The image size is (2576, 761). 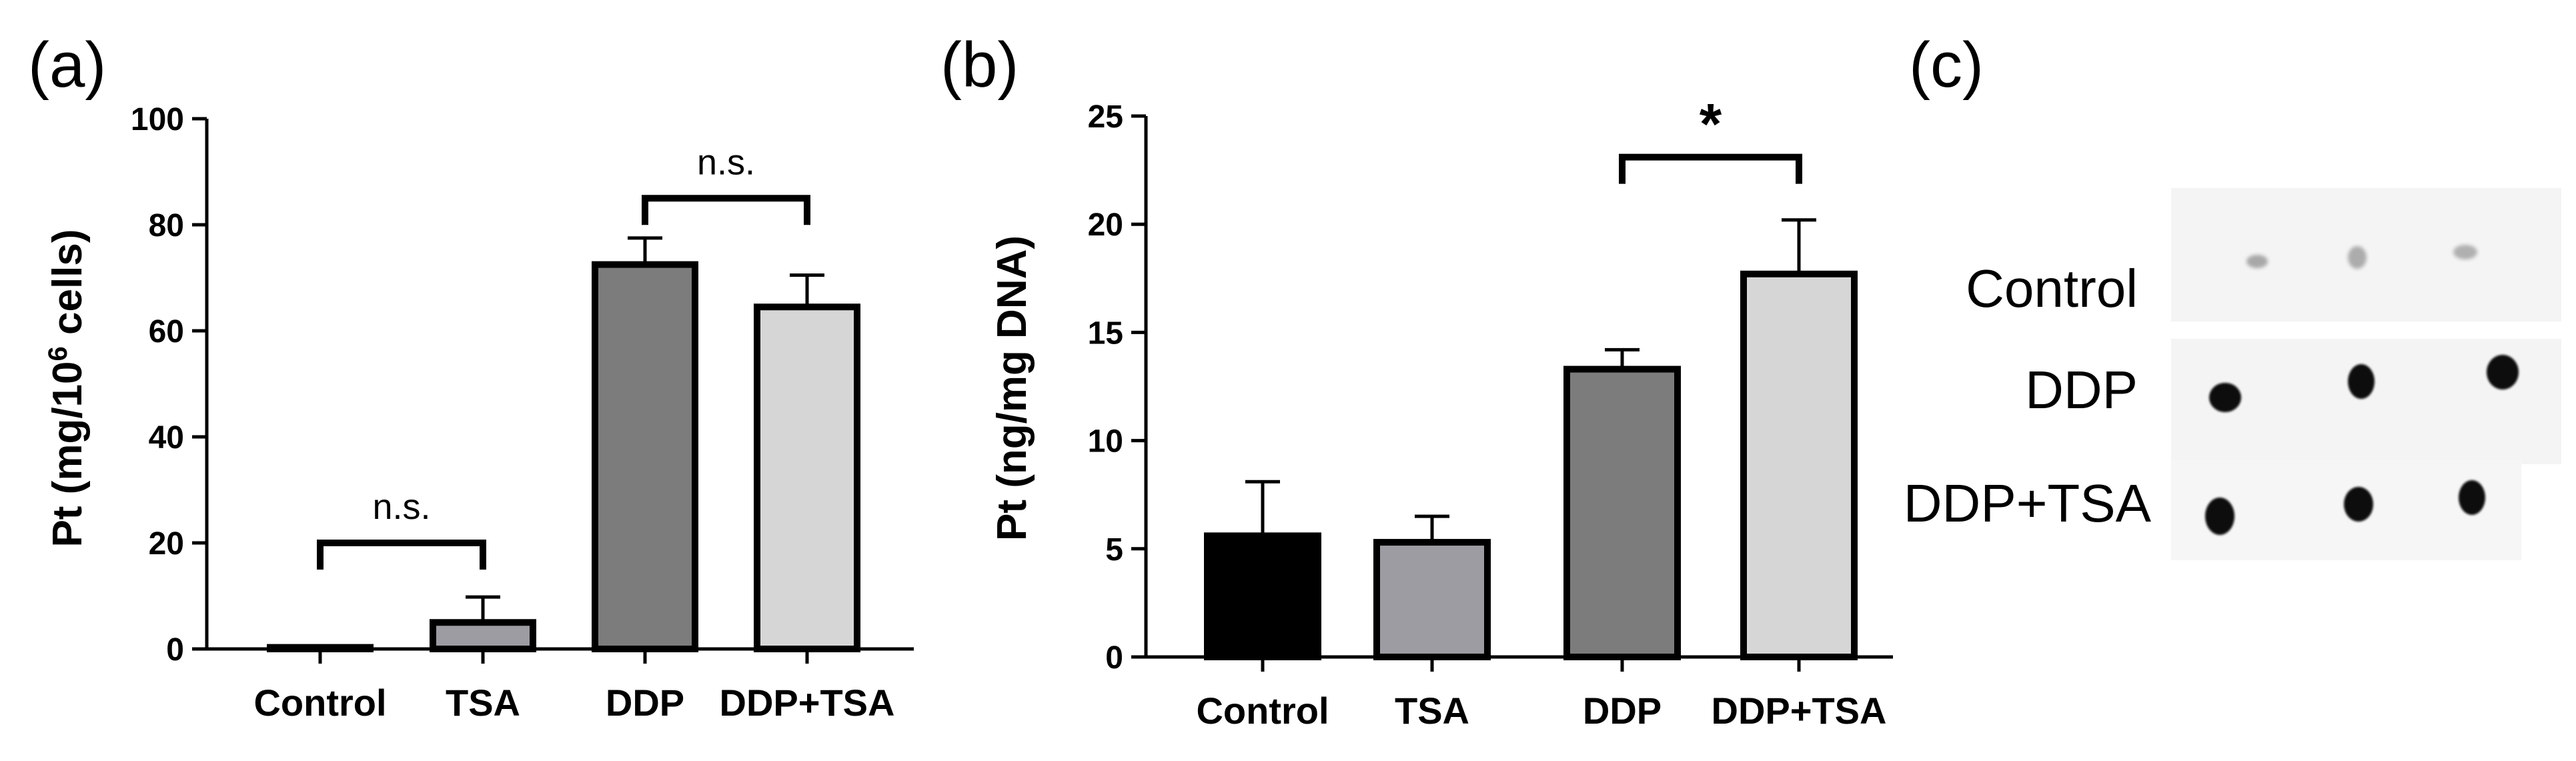 I want to click on panel-b-letter: (b), so click(x=980, y=65).